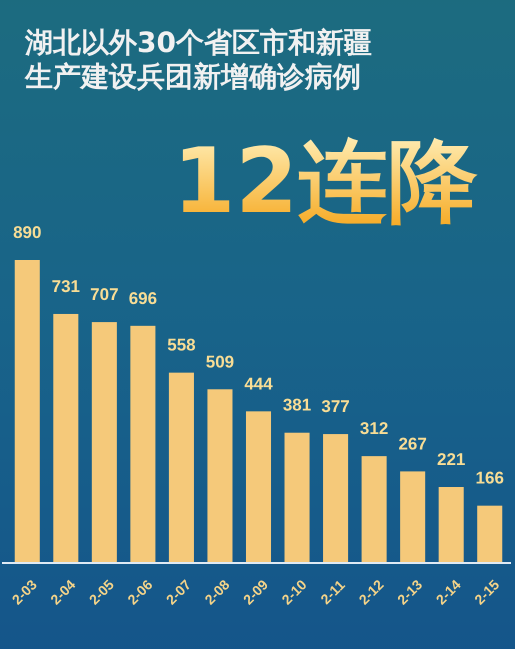 The image size is (515, 649). I want to click on chart-subtitle: 12连降, so click(325, 181).